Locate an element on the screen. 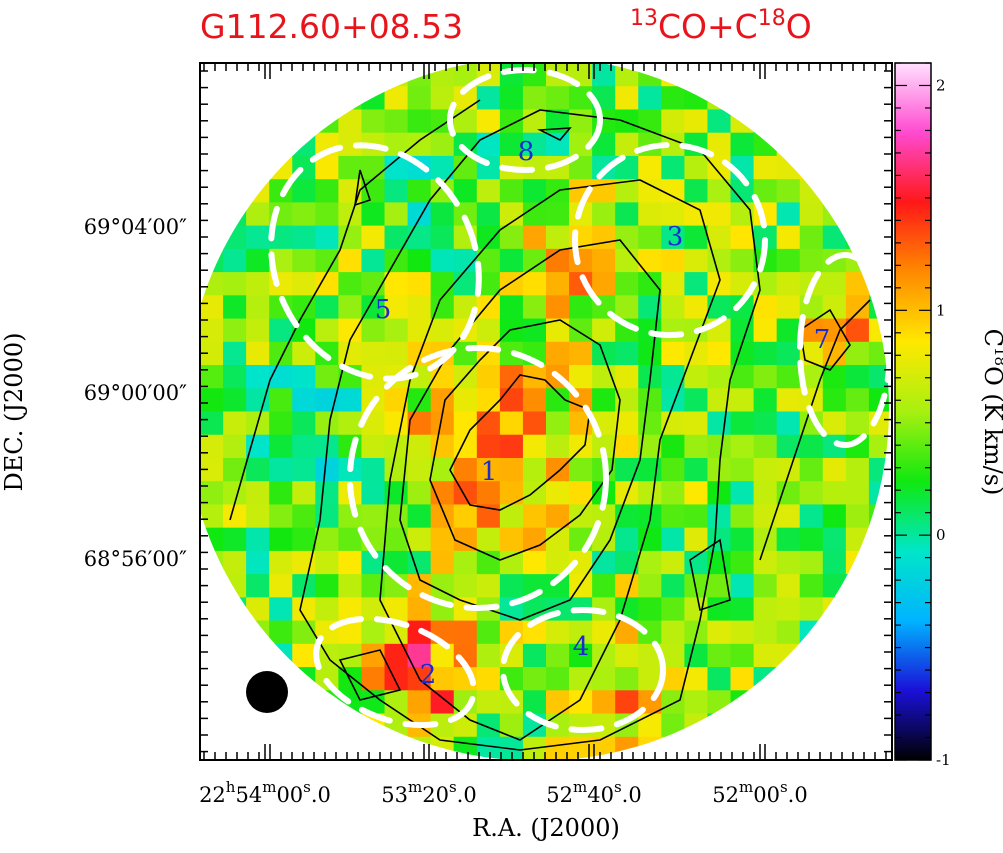  colorbar-title-suffix: O (K km/s) is located at coordinates (991, 430).